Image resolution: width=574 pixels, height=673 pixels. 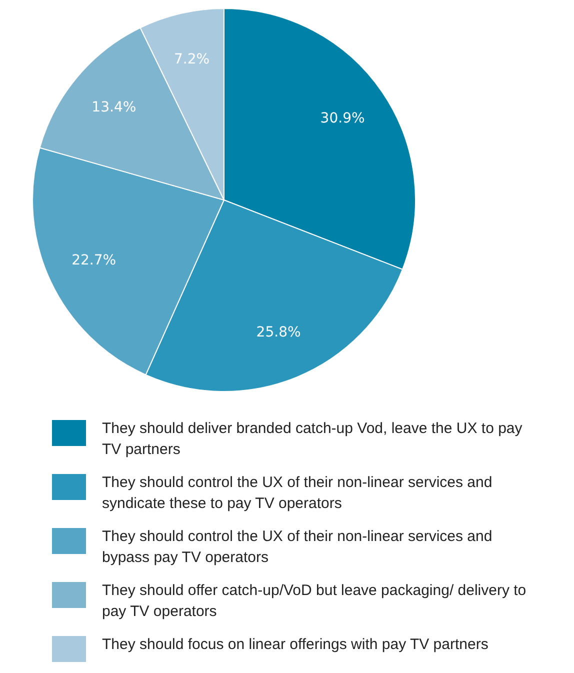 What do you see at coordinates (278, 332) in the screenshot?
I see `data-label: 25.8%` at bounding box center [278, 332].